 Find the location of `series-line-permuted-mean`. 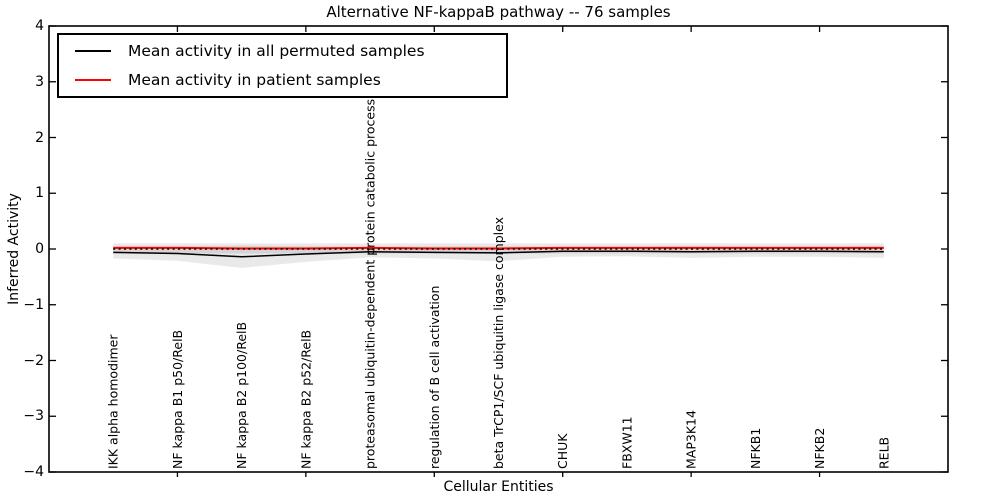

series-line-permuted-mean is located at coordinates (498, 254).